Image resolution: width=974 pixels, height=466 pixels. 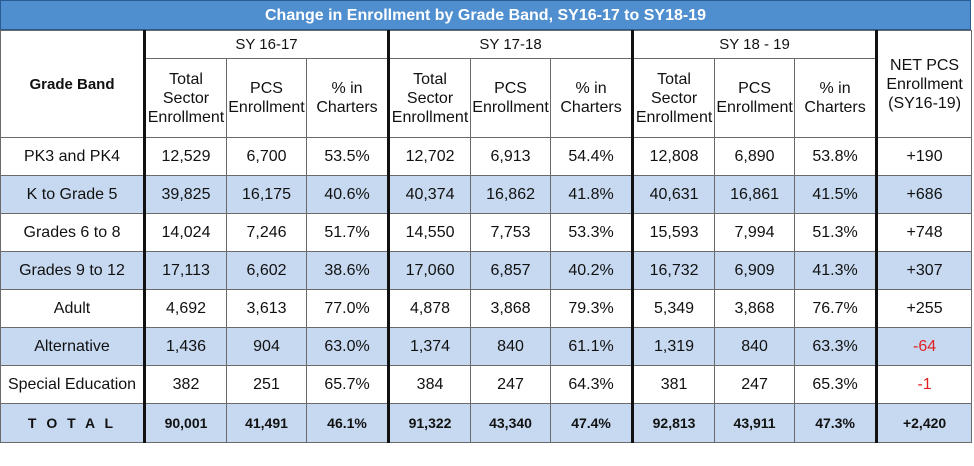 I want to click on total-cell: 47.4%, so click(x=592, y=423).